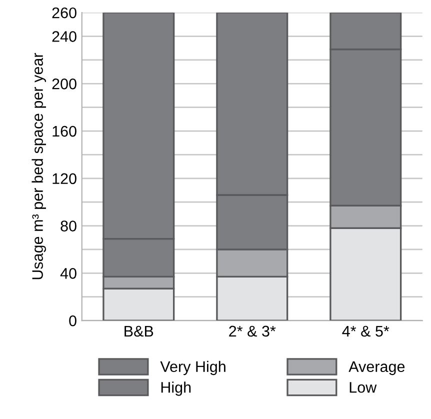 This screenshot has width=431, height=419. I want to click on legend-label: Average, so click(376, 368).